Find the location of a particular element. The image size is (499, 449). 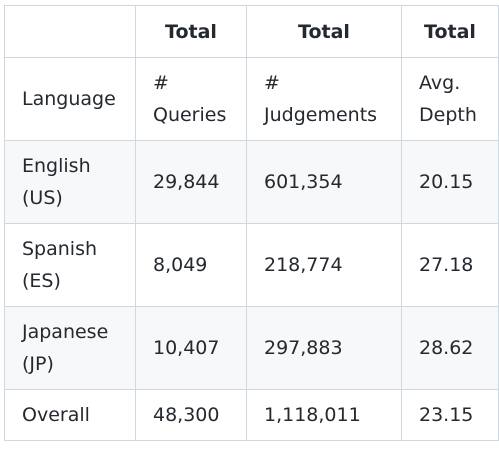

cell-language-line-2: (ES) is located at coordinates (41, 281).